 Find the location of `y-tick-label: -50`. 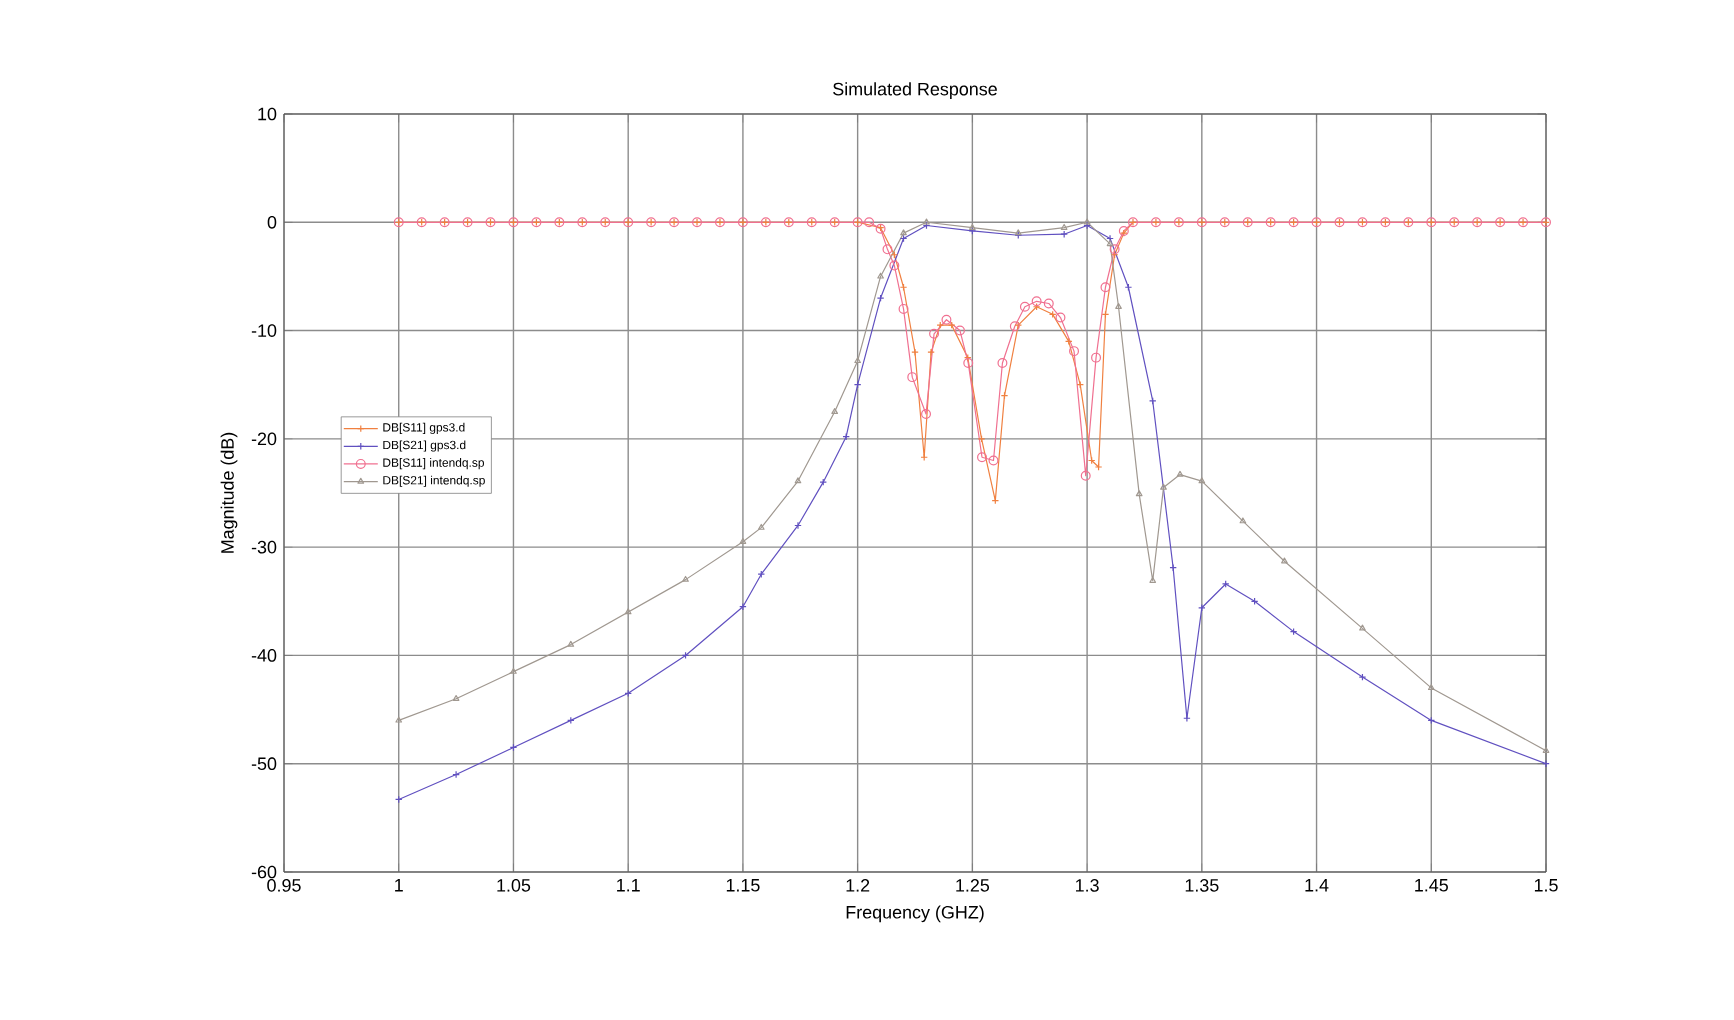

y-tick-label: -50 is located at coordinates (264, 764).